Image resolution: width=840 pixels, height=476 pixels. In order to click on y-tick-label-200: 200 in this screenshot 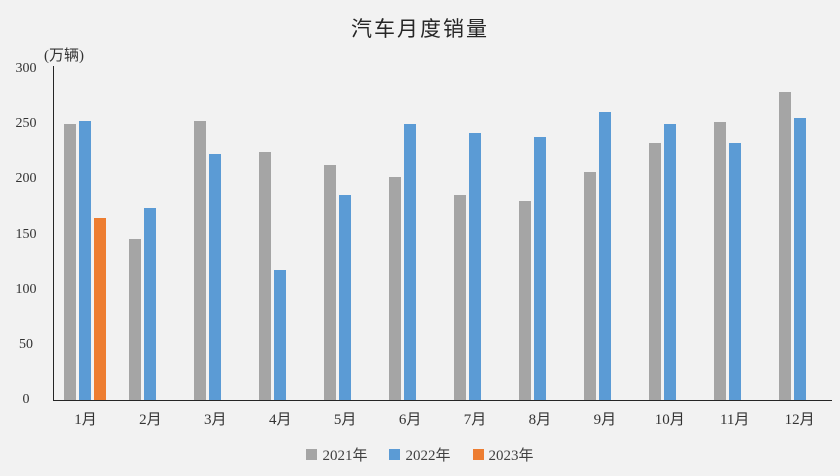, I will do `click(26, 179)`.